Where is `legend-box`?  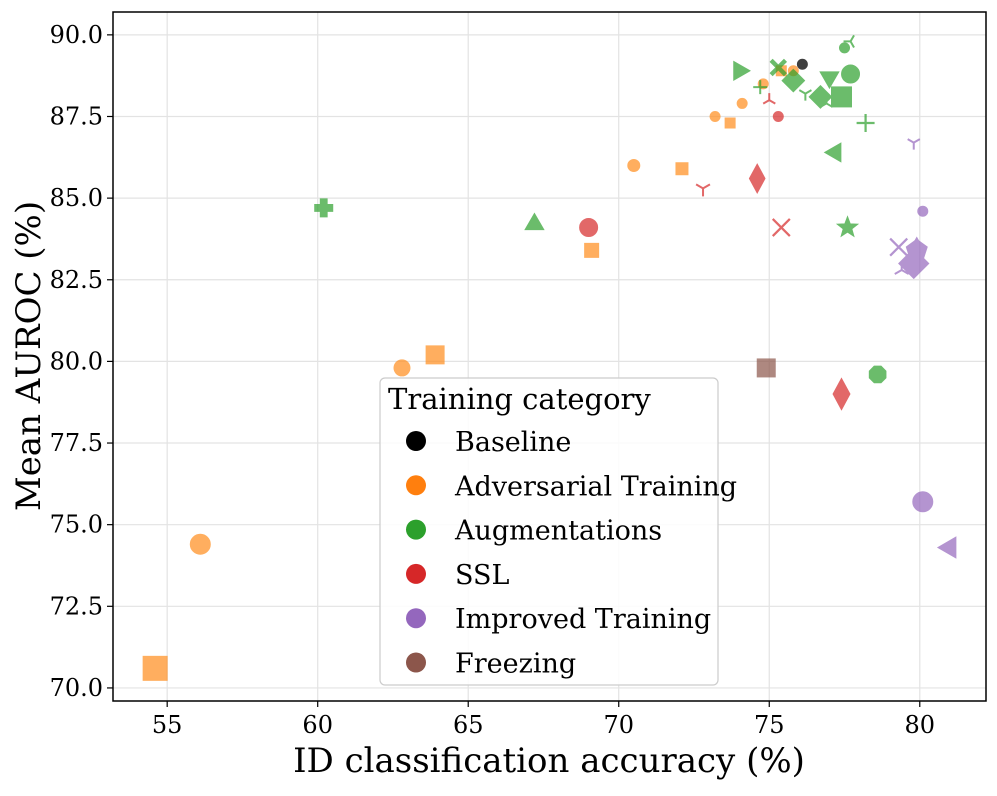 legend-box is located at coordinates (549, 531).